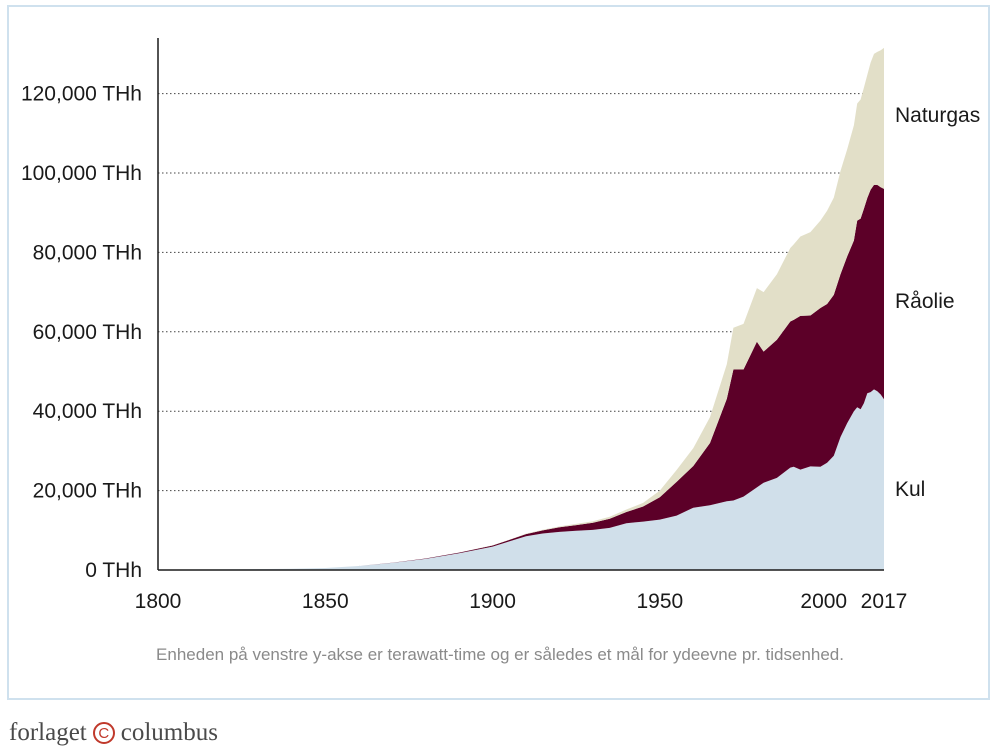 This screenshot has width=1000, height=753. I want to click on y-tick-label: 60,000 THh, so click(87, 332).